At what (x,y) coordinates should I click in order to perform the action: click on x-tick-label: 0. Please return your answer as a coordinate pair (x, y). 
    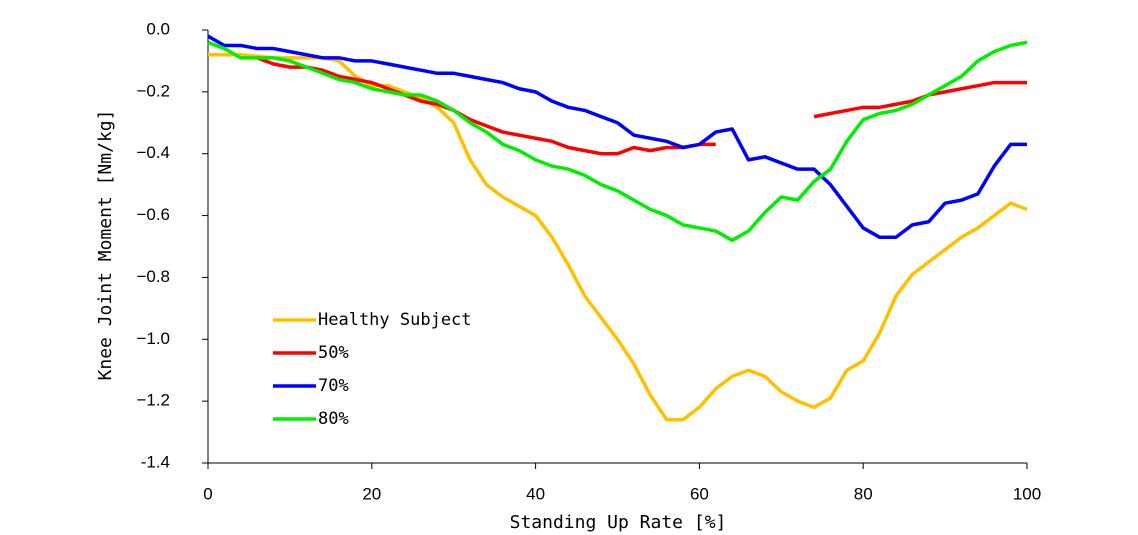
    Looking at the image, I should click on (207, 493).